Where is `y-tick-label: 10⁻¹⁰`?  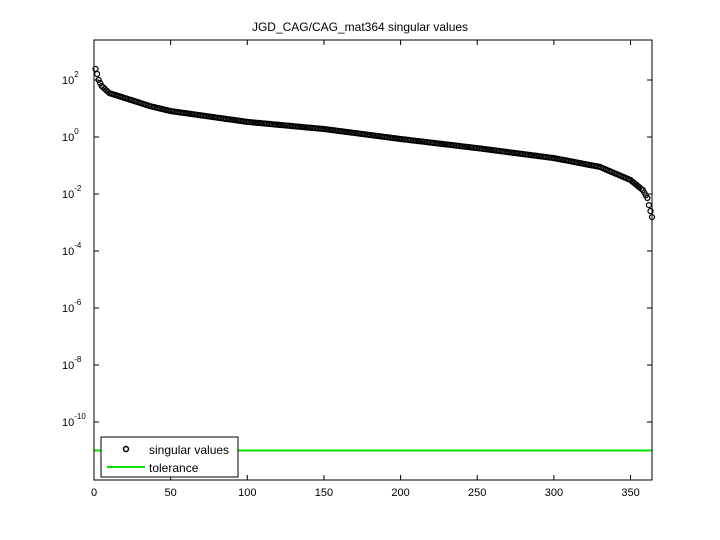 y-tick-label: 10⁻¹⁰ is located at coordinates (74, 420).